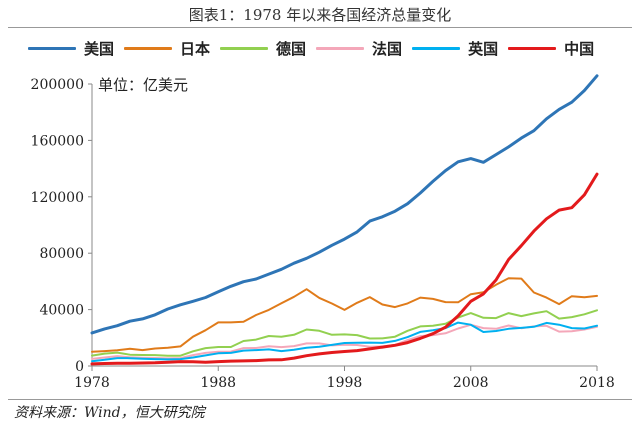  I want to click on x-tick-label: 1998, so click(345, 383).